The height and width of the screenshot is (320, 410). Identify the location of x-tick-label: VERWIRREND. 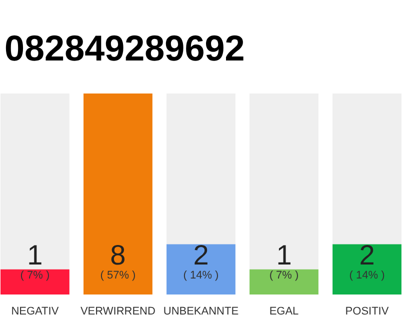
(118, 312).